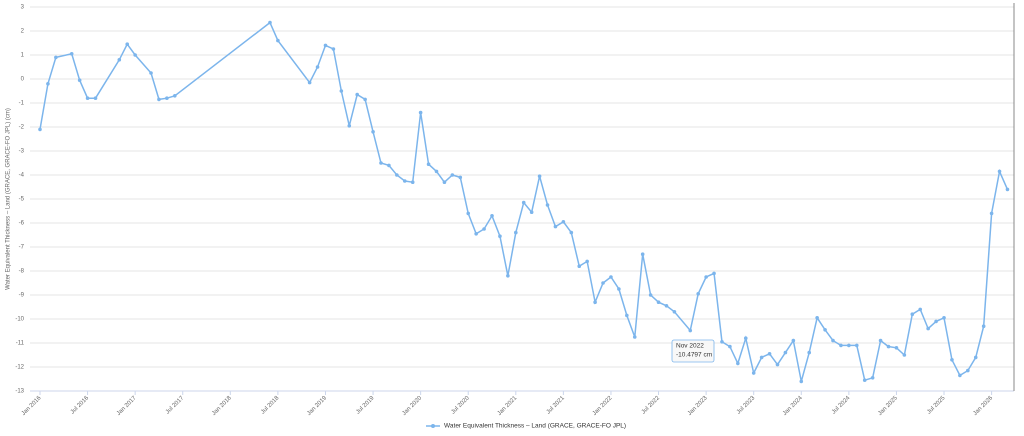  What do you see at coordinates (22, 272) in the screenshot?
I see `y-tick-label: -8` at bounding box center [22, 272].